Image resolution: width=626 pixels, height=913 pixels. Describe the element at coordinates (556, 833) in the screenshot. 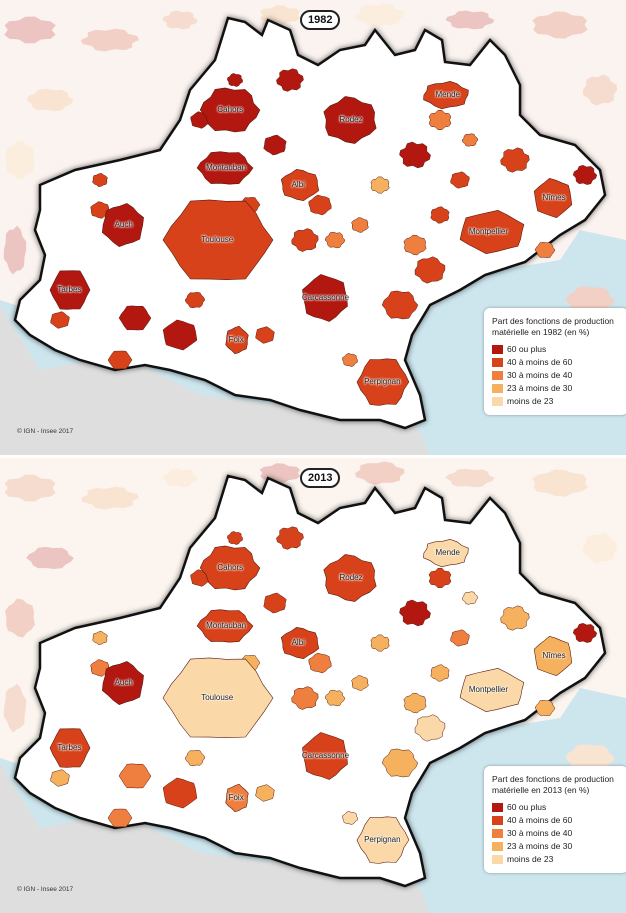

I see `legend-item: 30 à moins de 40` at that location.